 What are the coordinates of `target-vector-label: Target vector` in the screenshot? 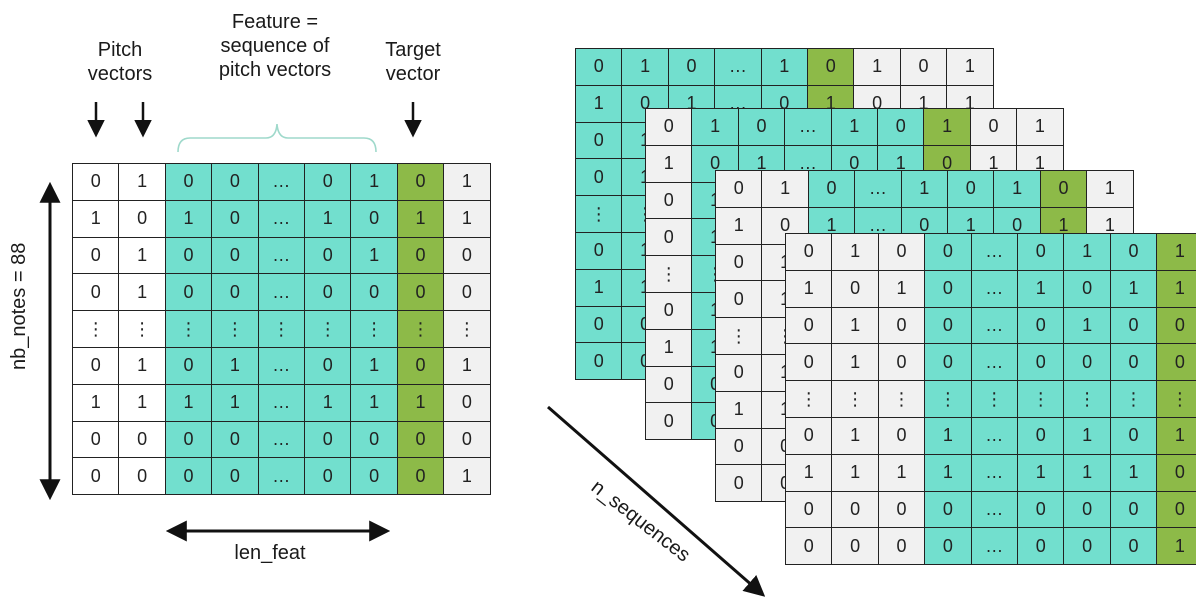 It's located at (413, 62).